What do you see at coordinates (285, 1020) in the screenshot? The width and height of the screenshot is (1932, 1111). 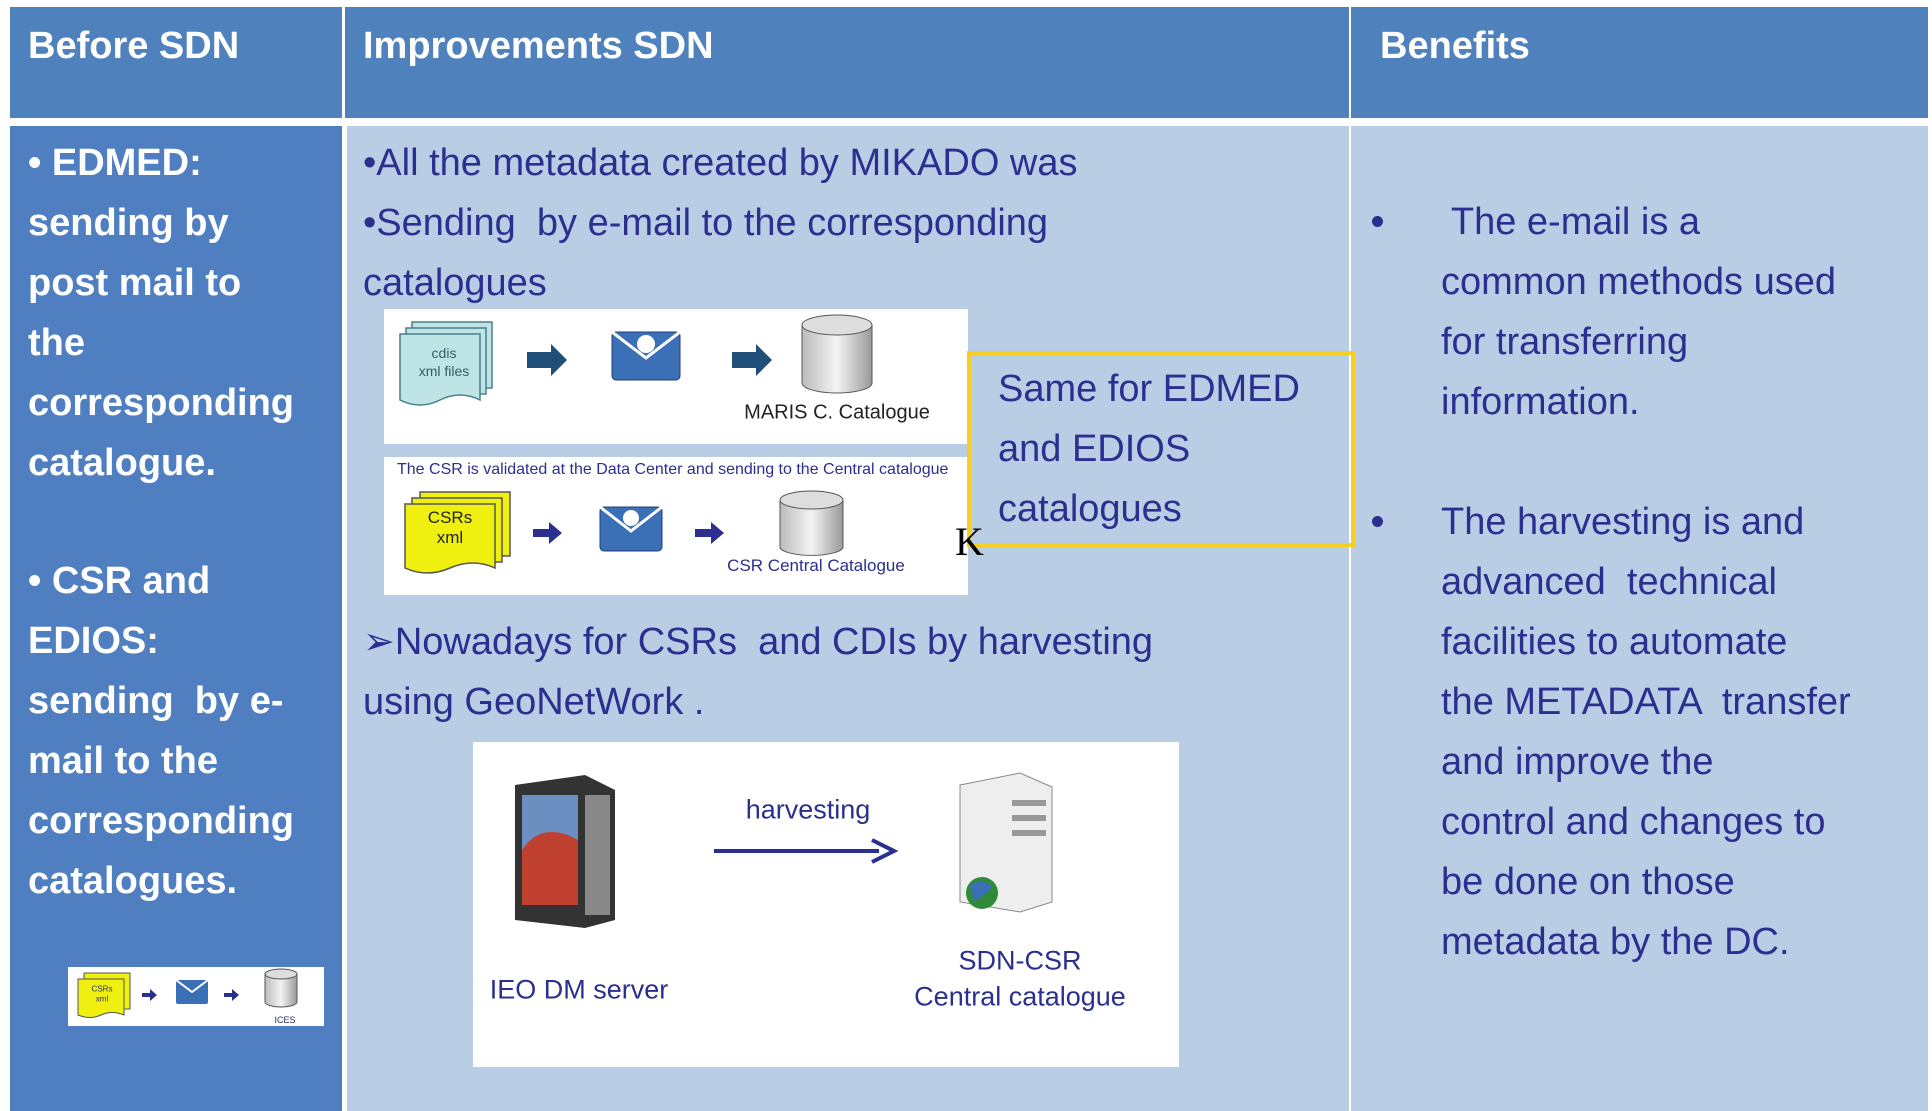 I see `diagram-label: ICES` at bounding box center [285, 1020].